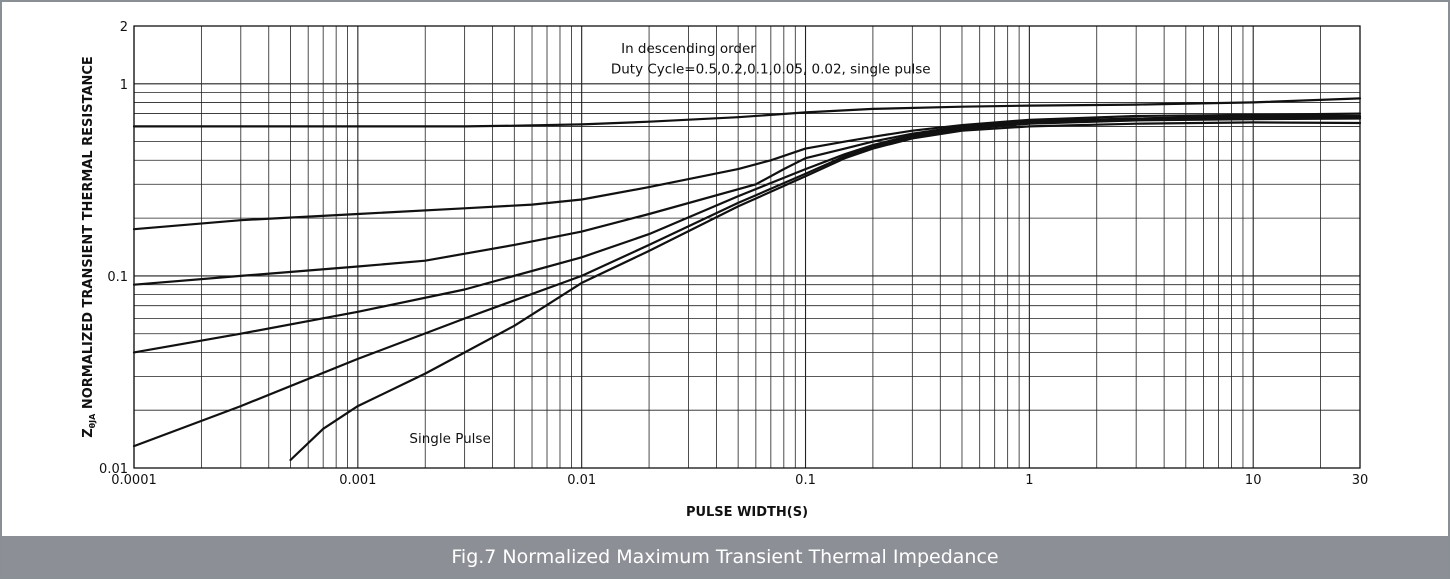 This screenshot has width=1450, height=579. I want to click on y-tick-label: 0.01, so click(113, 469).